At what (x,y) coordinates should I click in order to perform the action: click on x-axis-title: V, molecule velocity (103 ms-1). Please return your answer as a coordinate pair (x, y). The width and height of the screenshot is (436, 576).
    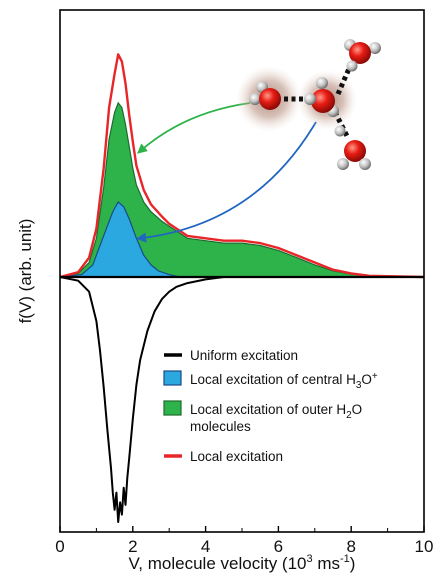
    Looking at the image, I should click on (242, 563).